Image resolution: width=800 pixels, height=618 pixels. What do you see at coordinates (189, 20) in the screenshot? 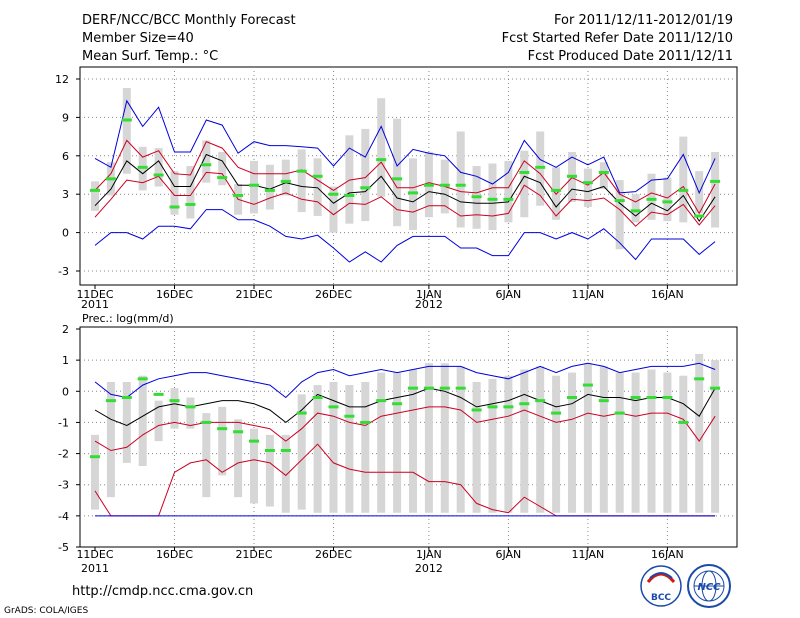
I see `title-line-1: DERF/NCC/BCC Monthly Forecast` at bounding box center [189, 20].